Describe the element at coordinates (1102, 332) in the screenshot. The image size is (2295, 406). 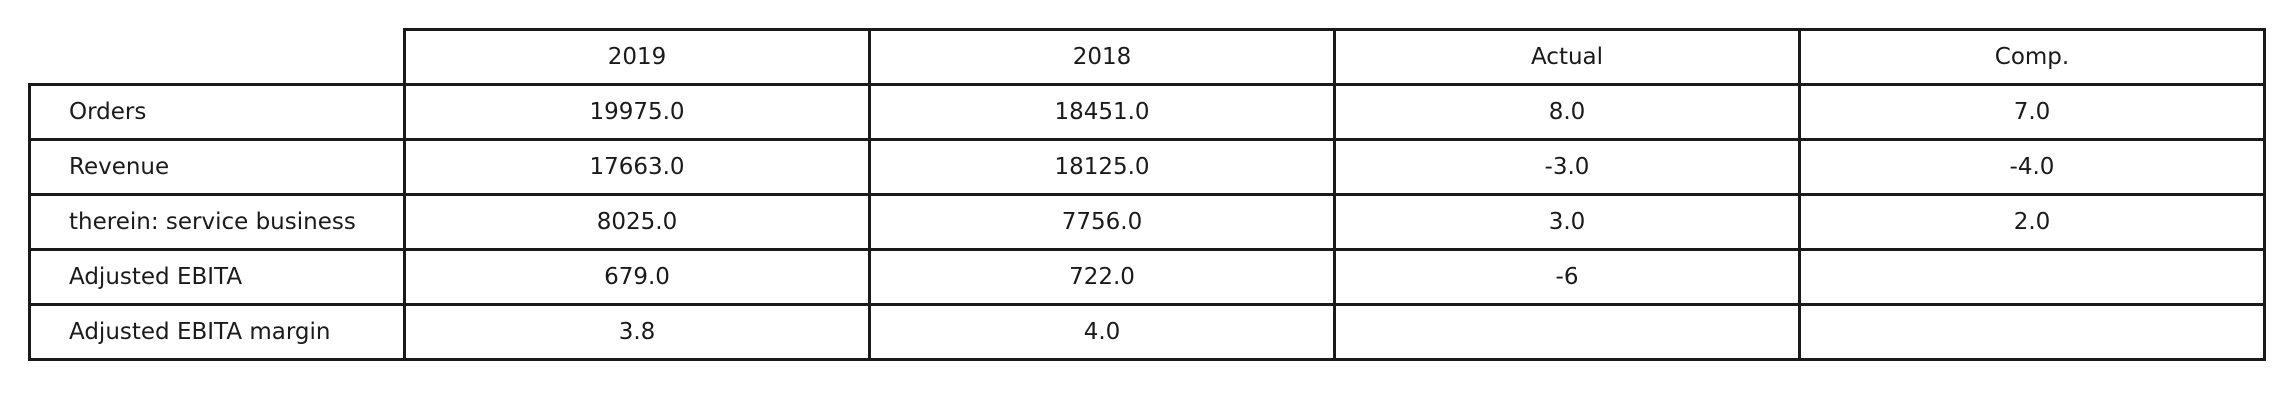
I see `table-cell: 4.0` at that location.